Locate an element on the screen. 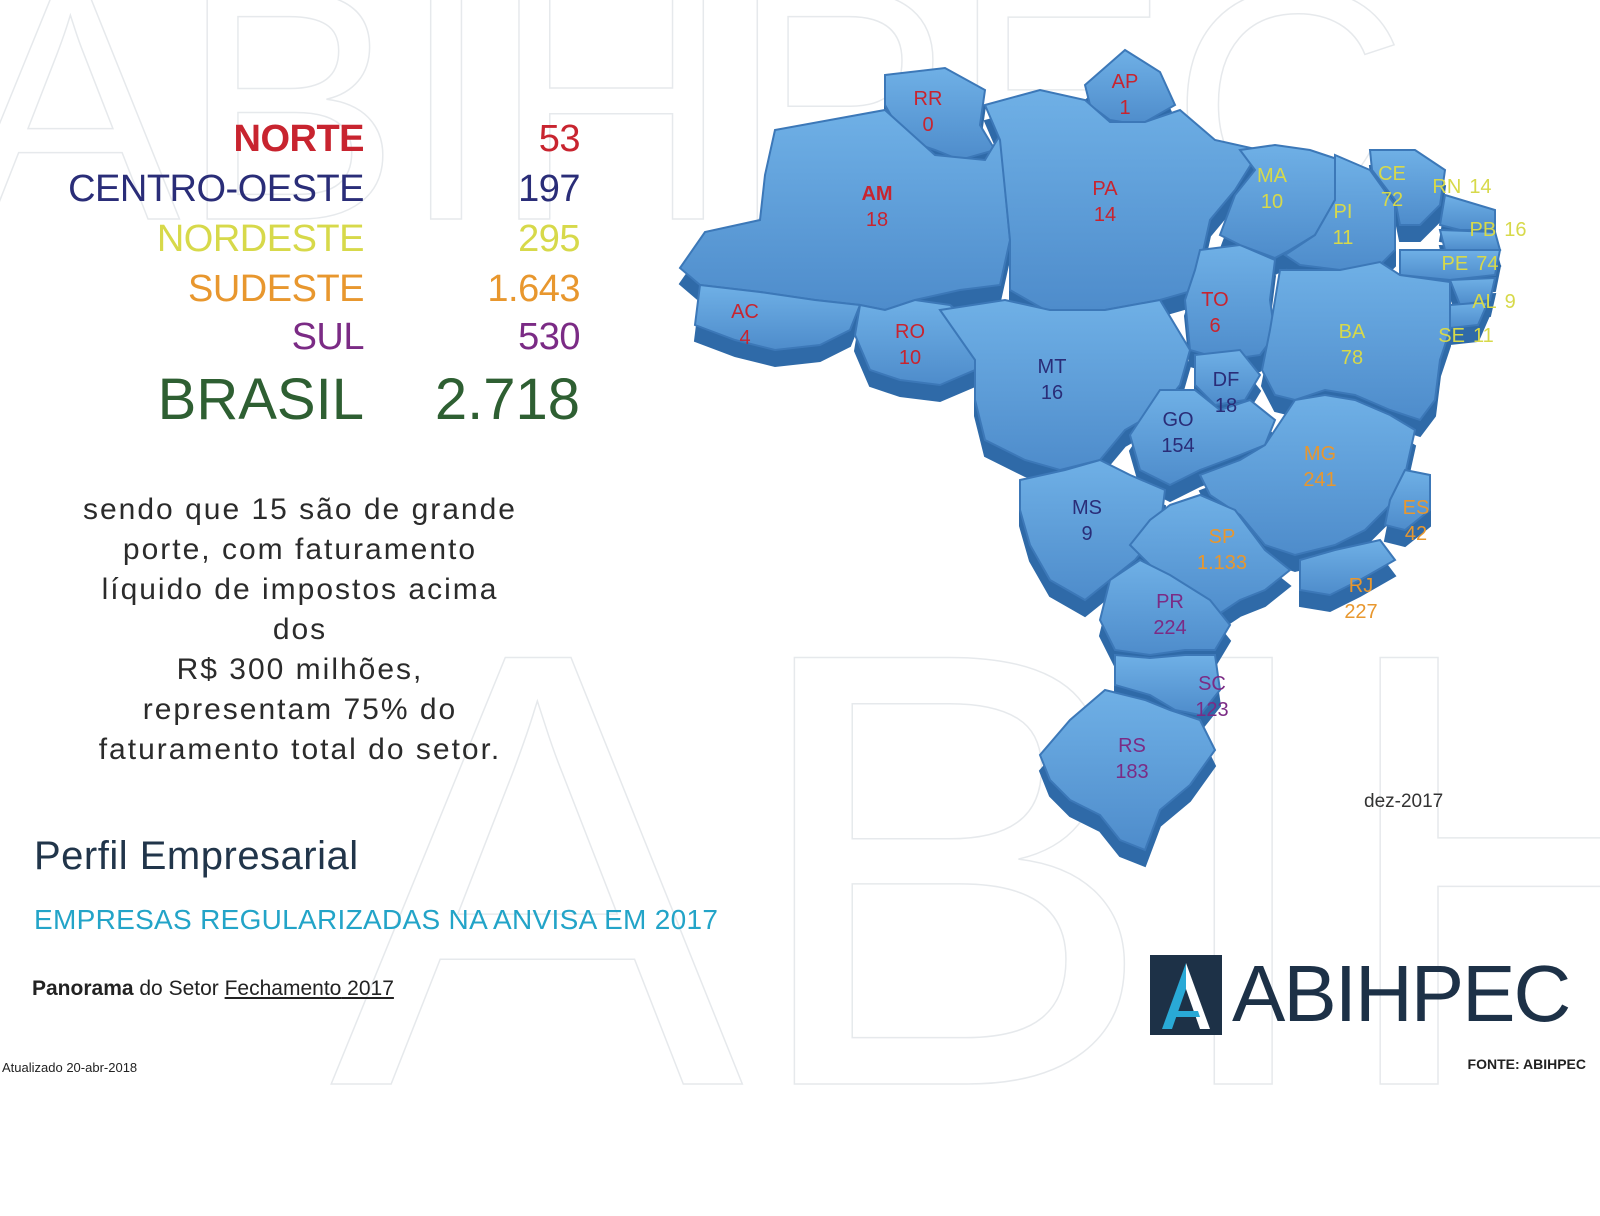 The width and height of the screenshot is (1600, 1216). state-abbr: AL is located at coordinates (1484, 302).